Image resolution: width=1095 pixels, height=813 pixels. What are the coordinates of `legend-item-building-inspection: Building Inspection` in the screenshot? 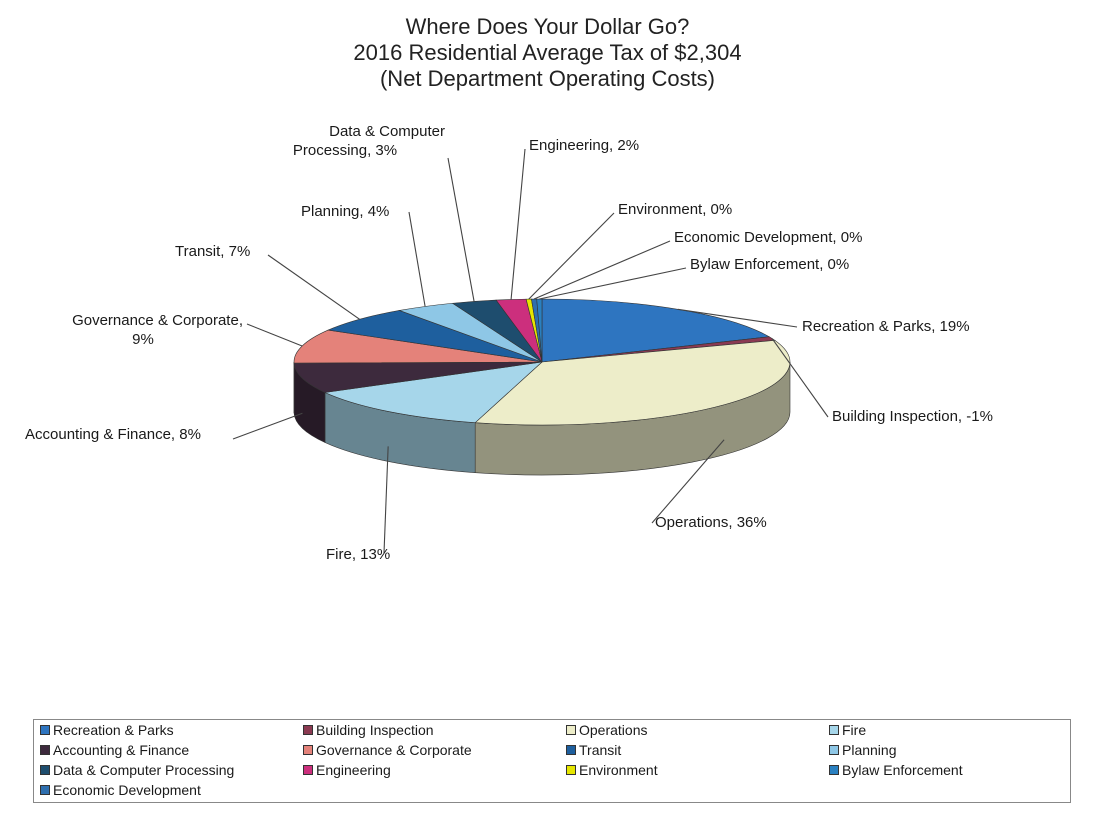 It's located at (368, 730).